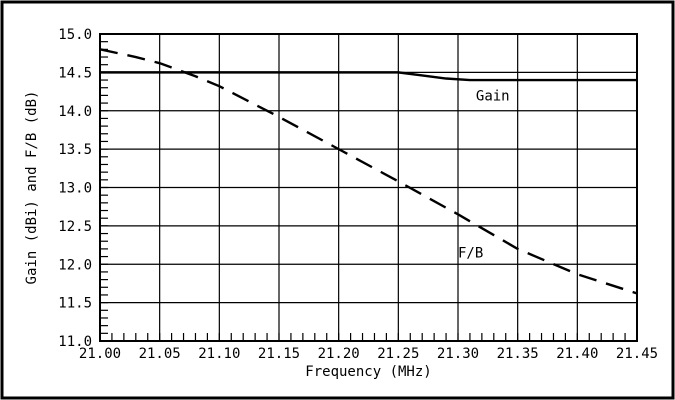  Describe the element at coordinates (484, 174) in the screenshot. I see `annotations: Gain F/B` at that location.